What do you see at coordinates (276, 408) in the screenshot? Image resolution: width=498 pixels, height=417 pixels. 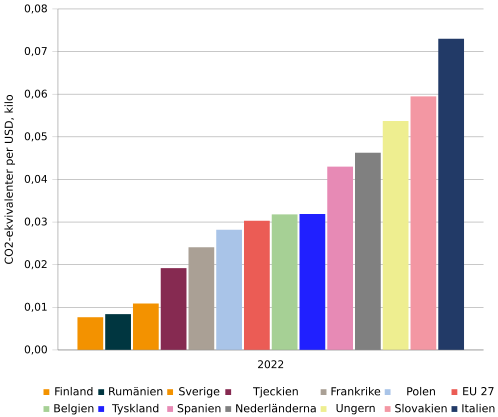 I see `legend-label: Nederländerna` at bounding box center [276, 408].